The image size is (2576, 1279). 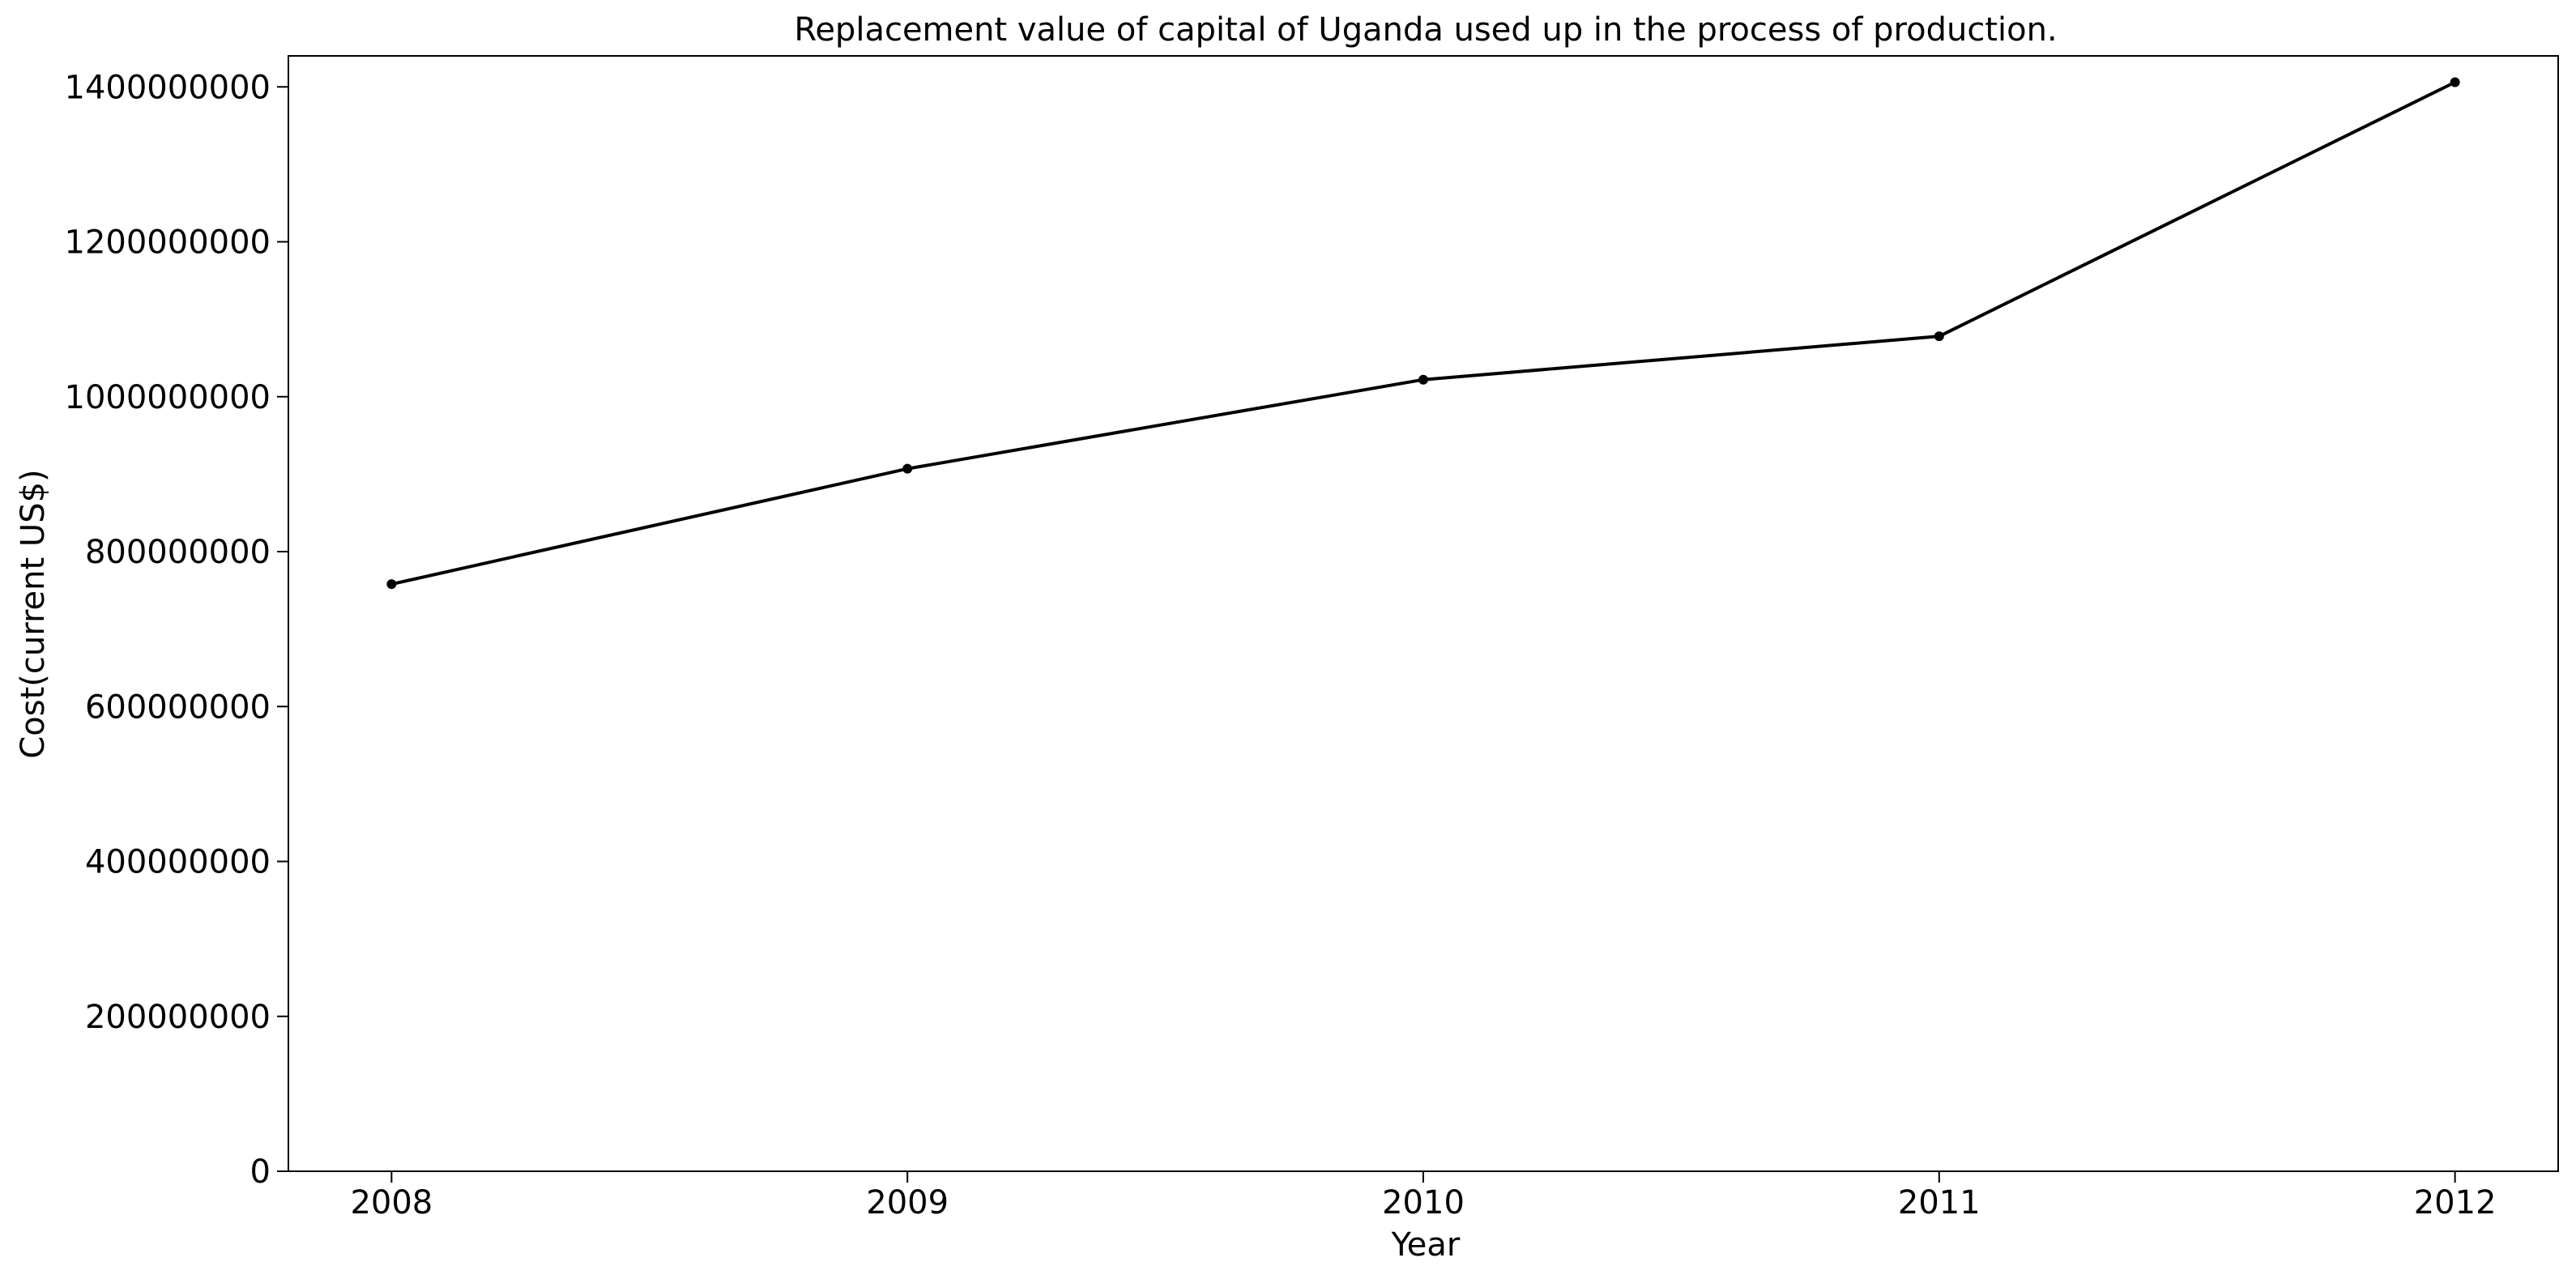 What do you see at coordinates (1424, 1202) in the screenshot?
I see `x-tick-label: 2010` at bounding box center [1424, 1202].